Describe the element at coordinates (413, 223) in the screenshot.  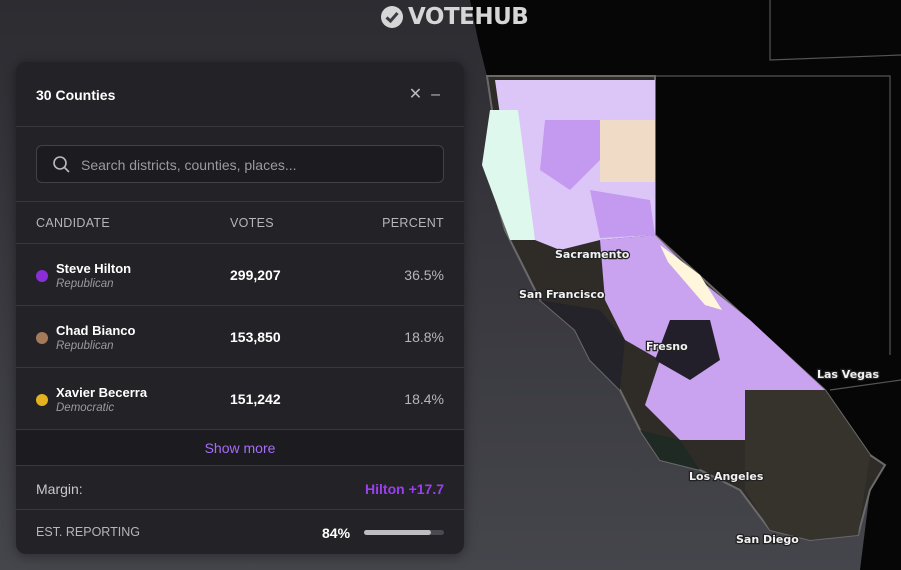
I see `column-header: PERCENT` at that location.